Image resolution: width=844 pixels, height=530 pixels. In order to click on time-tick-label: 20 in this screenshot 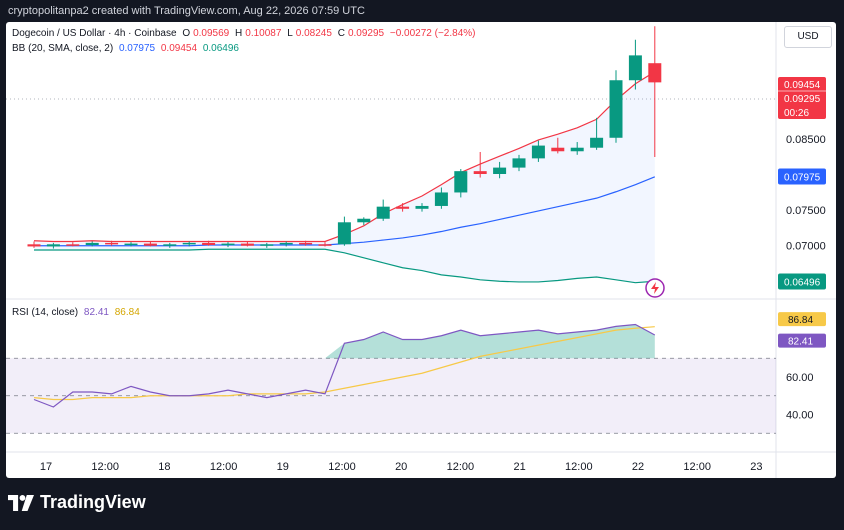, I will do `click(401, 467)`.